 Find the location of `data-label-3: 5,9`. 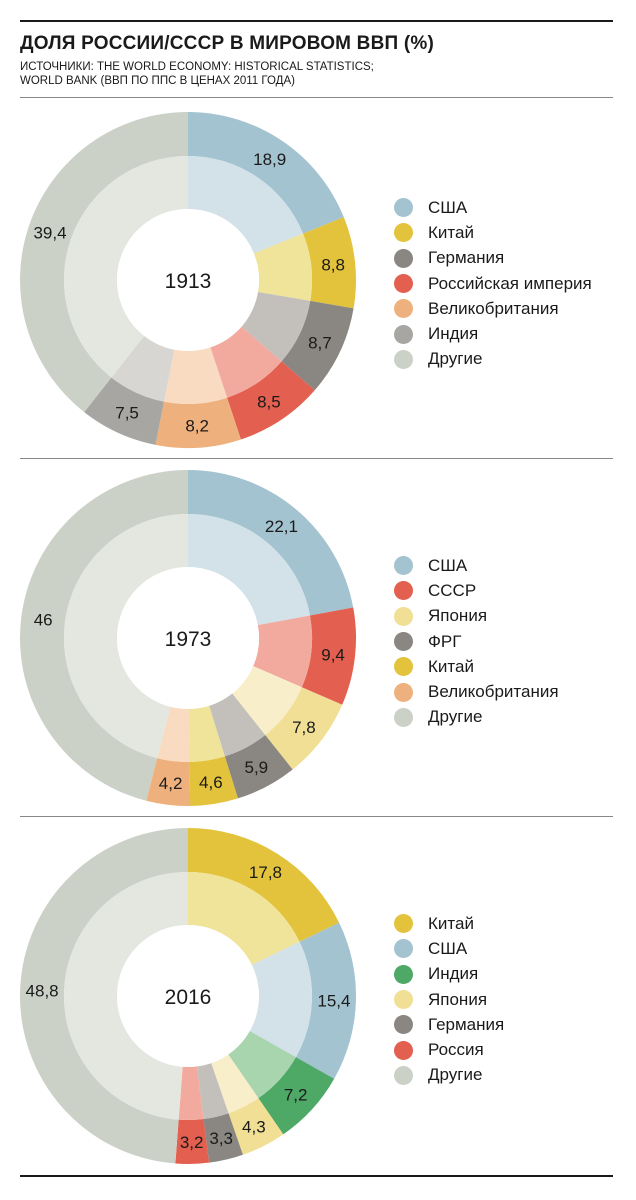

data-label-3: 5,9 is located at coordinates (256, 767).